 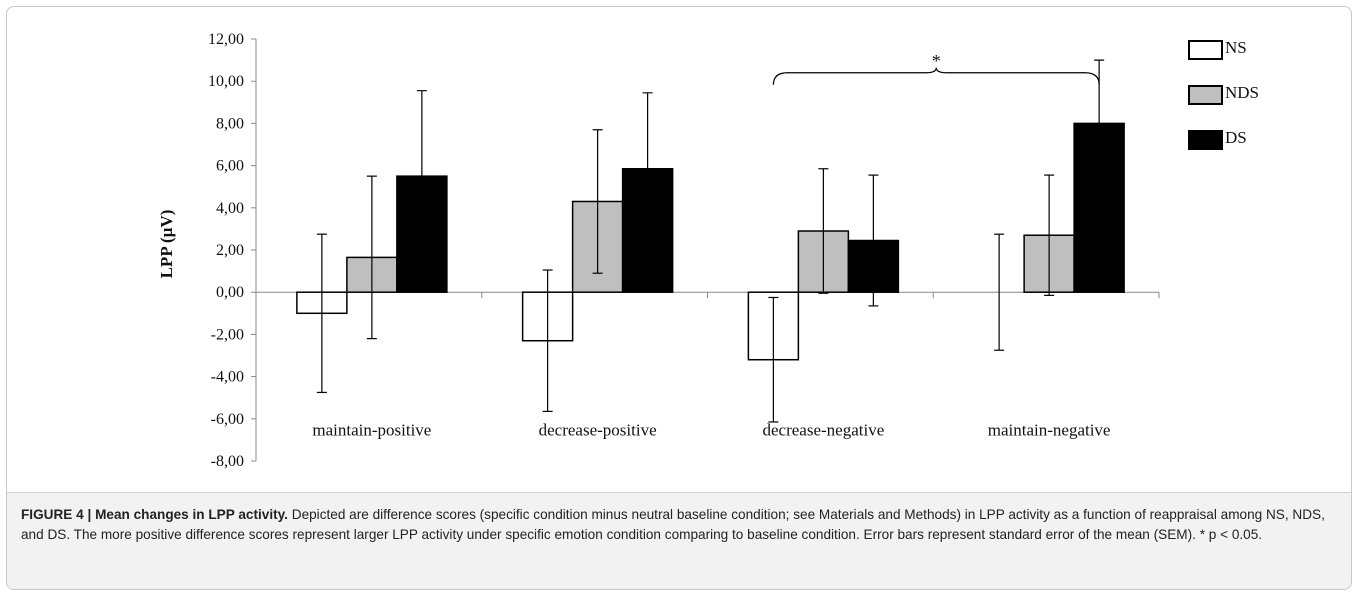 I want to click on y-tick-label: -4,00, so click(x=227, y=377).